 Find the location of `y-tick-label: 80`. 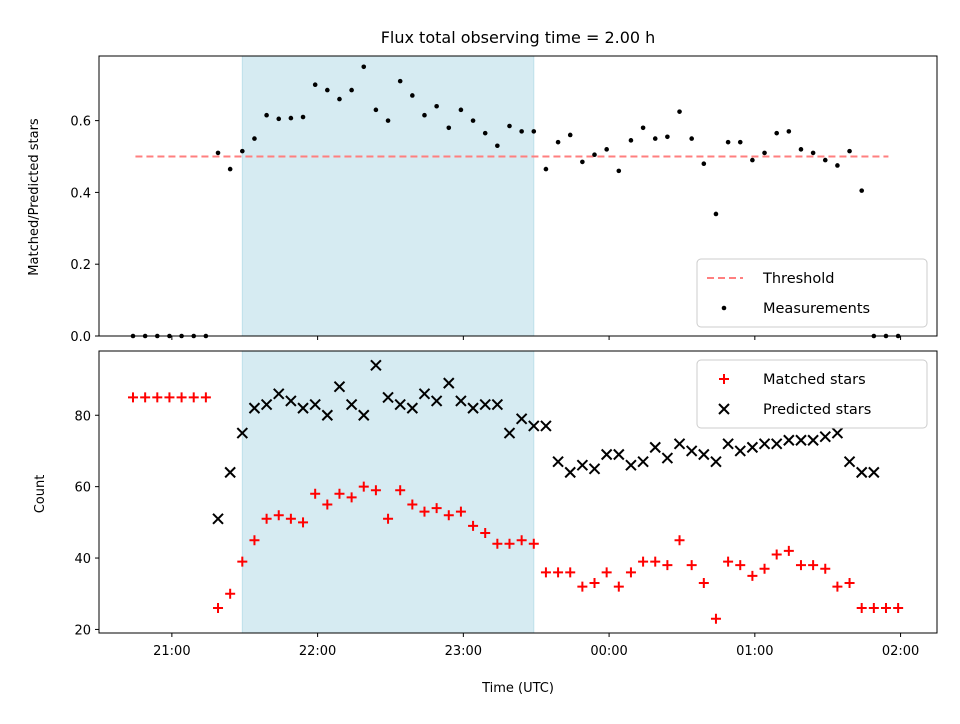

y-tick-label: 80 is located at coordinates (82, 416).